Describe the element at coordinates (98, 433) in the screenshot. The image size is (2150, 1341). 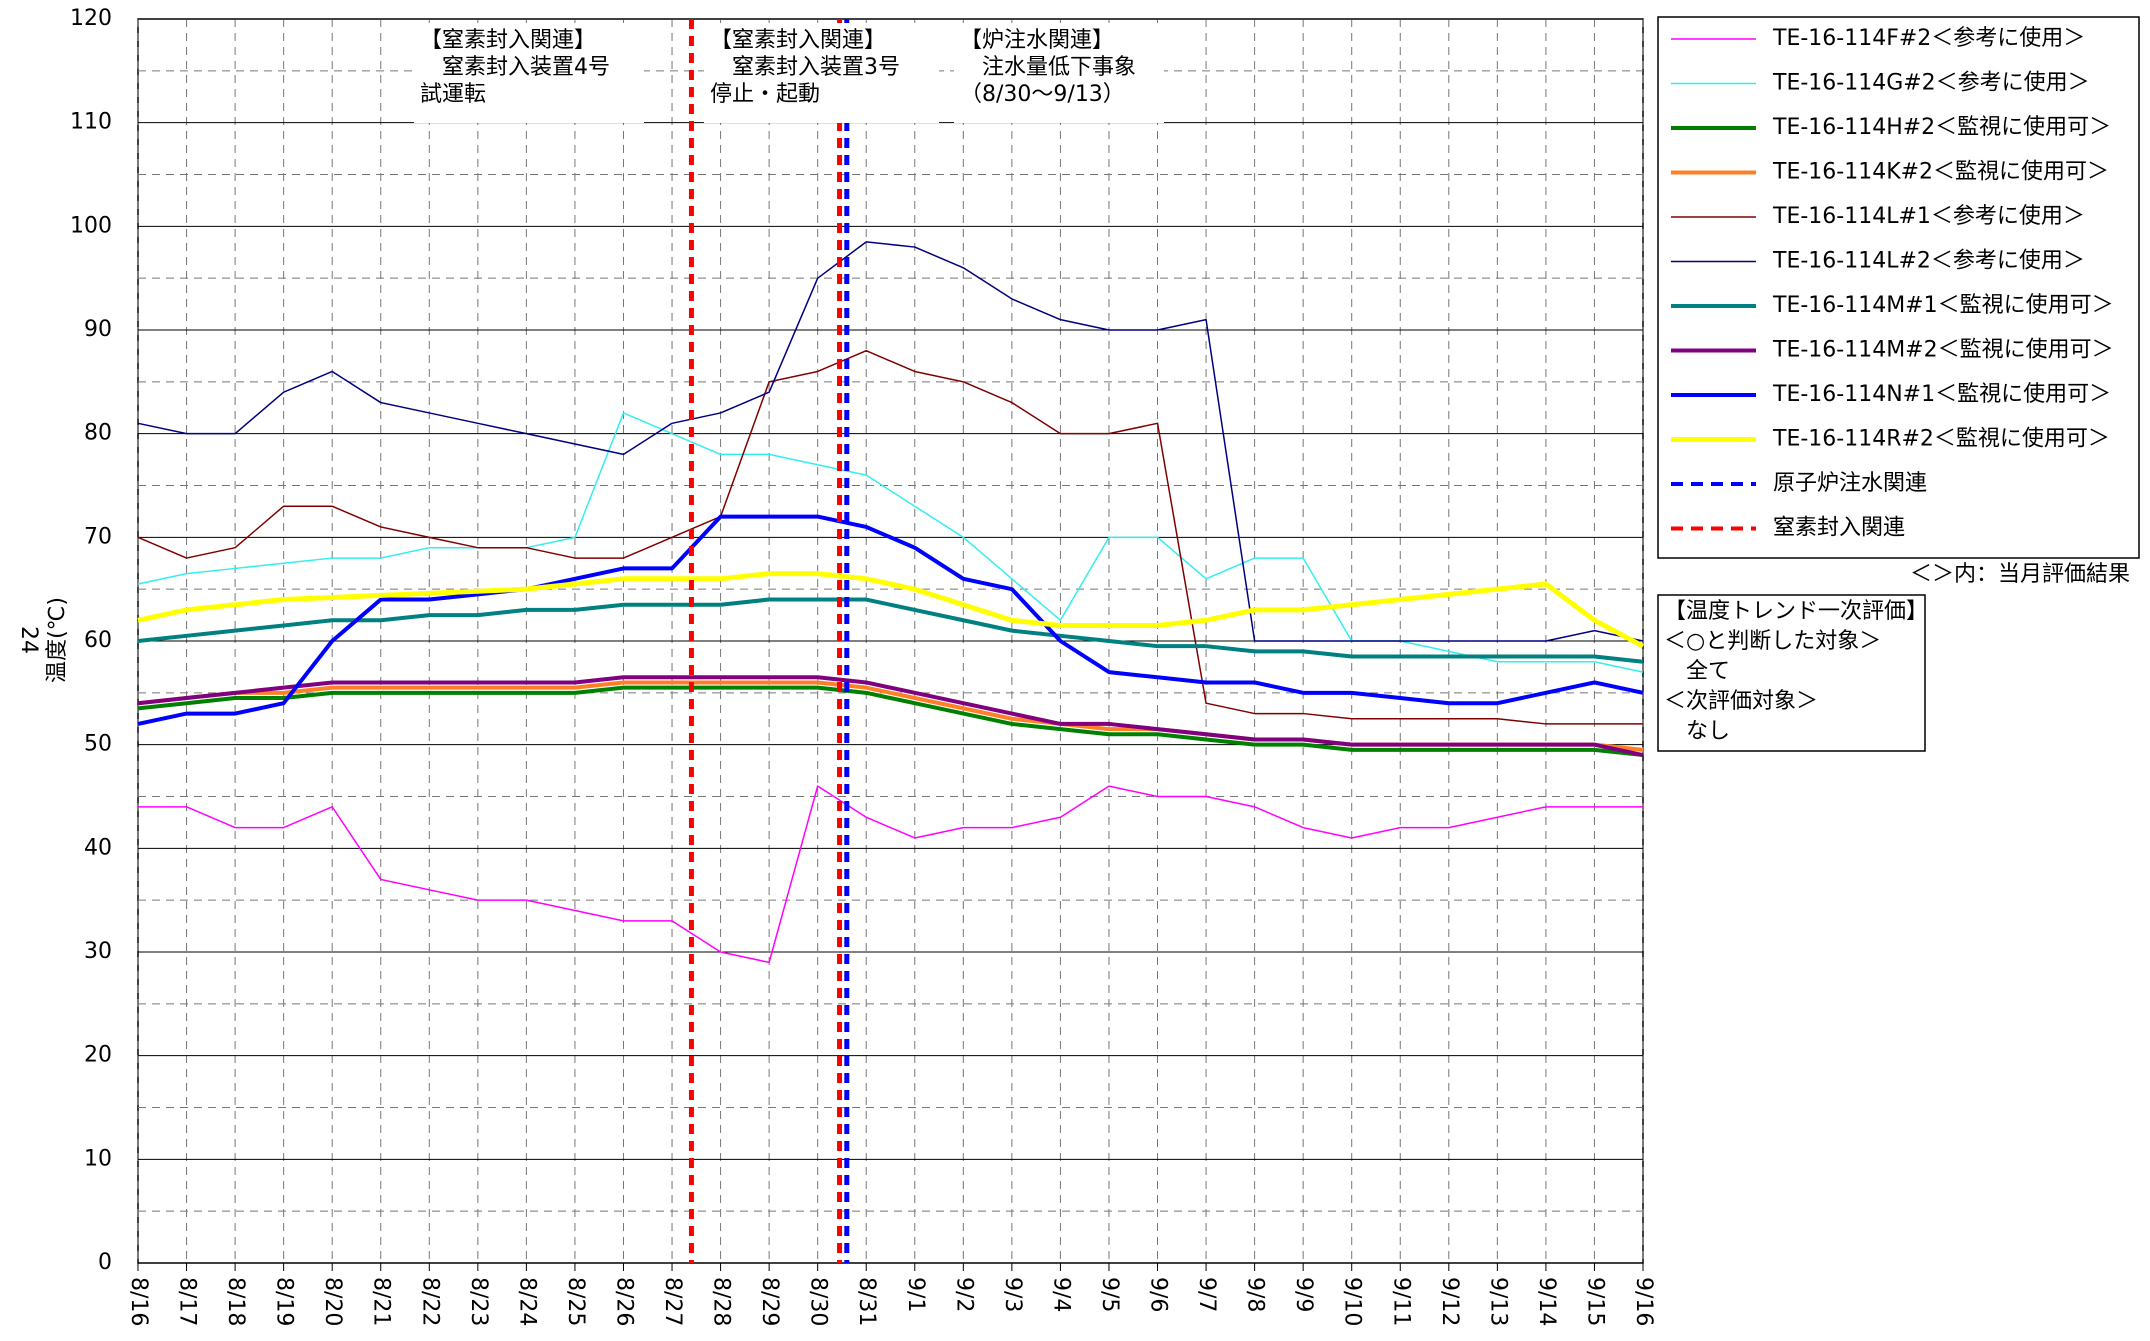
I see `y-tick-label: 80` at that location.